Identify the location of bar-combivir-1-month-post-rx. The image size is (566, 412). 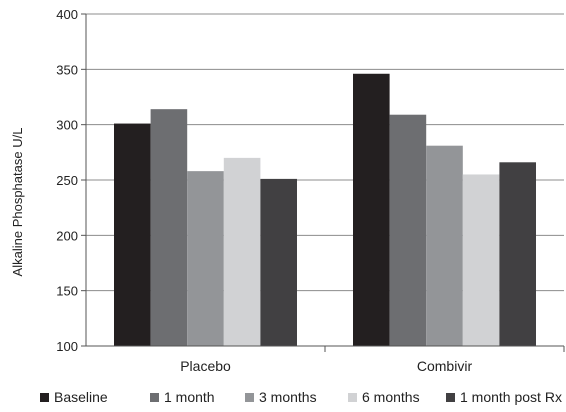
(517, 254).